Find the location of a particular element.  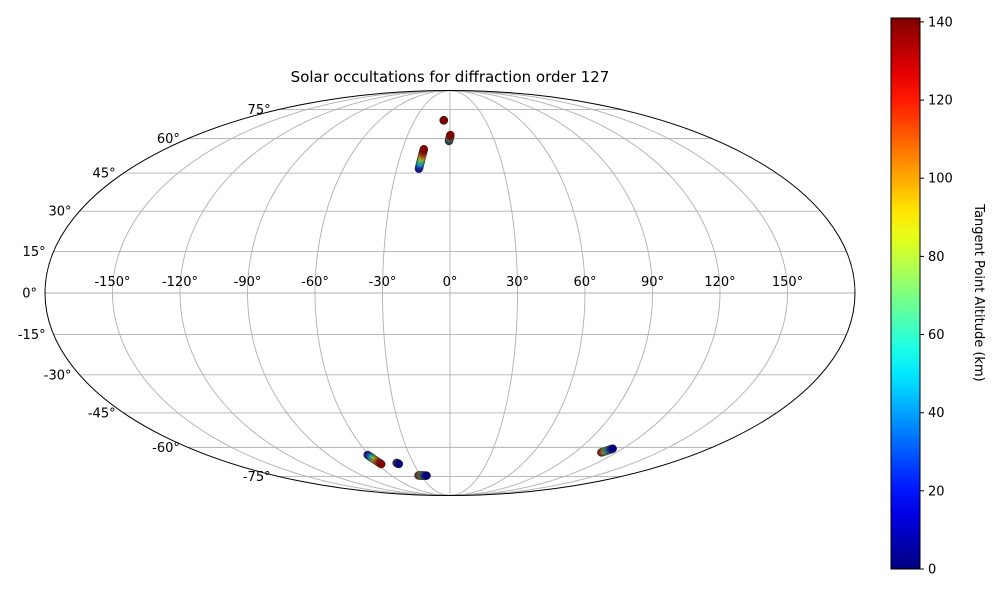

colorbar-tick-label: 60 is located at coordinates (936, 335).